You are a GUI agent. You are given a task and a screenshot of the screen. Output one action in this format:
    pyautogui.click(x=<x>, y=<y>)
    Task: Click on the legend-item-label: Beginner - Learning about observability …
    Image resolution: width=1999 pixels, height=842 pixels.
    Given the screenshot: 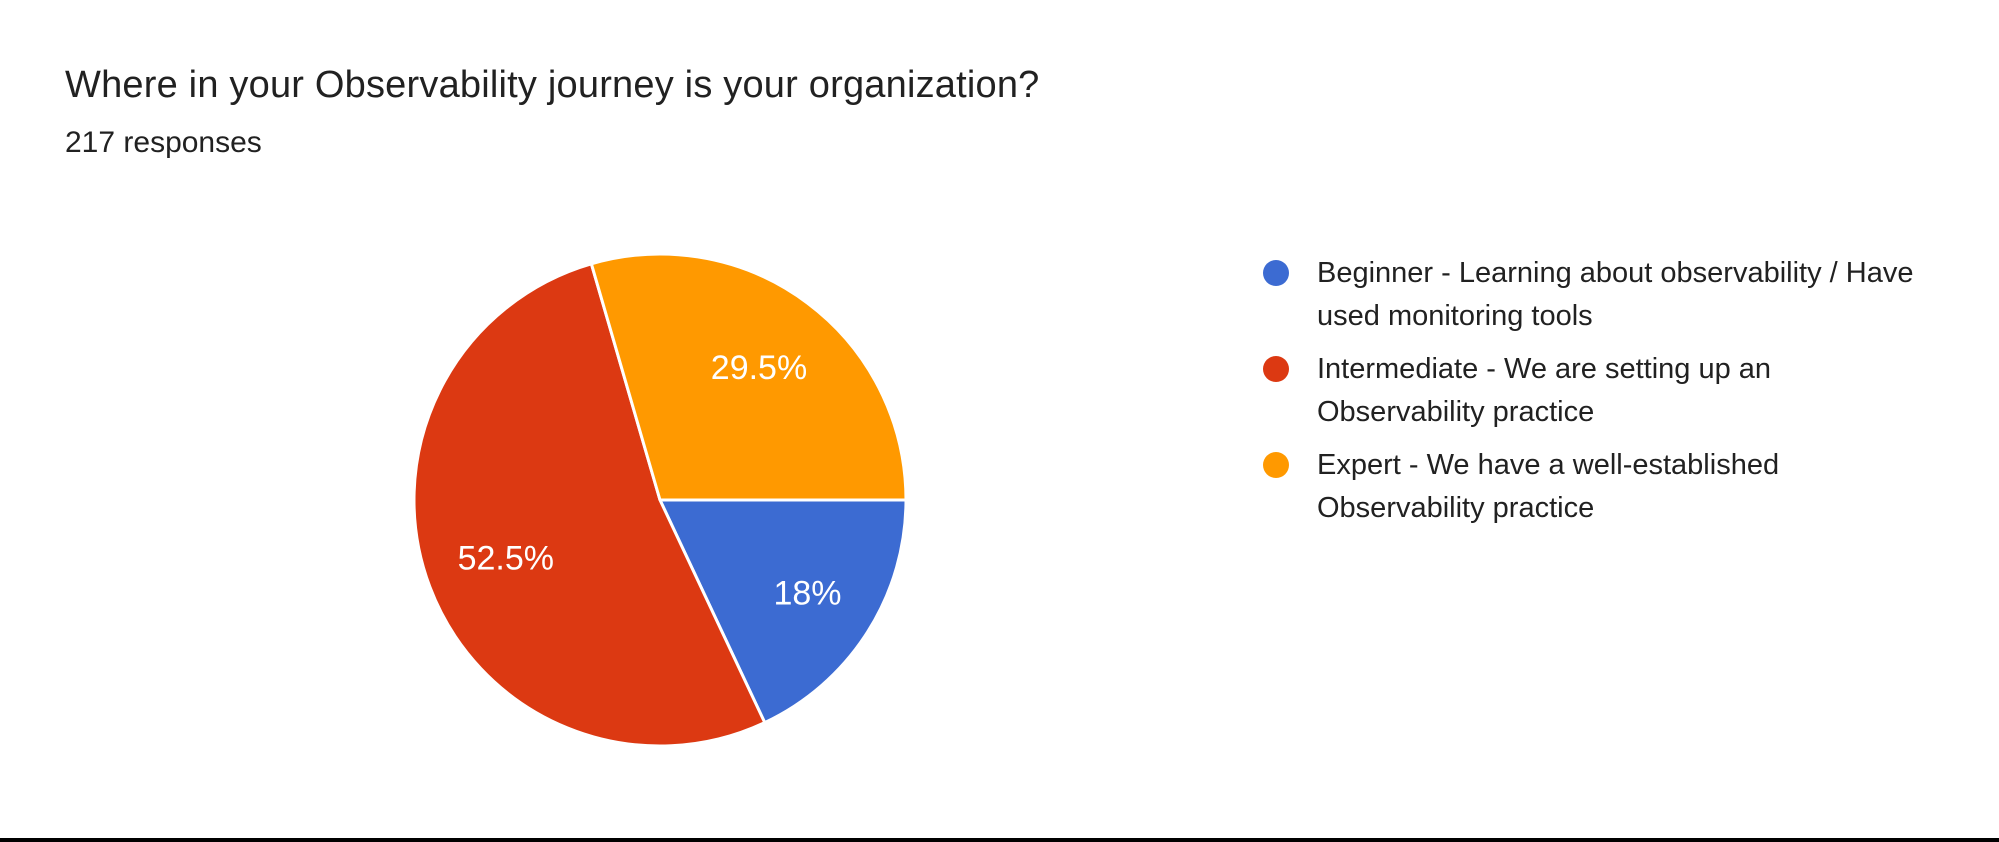 What is the action you would take?
    pyautogui.click(x=1615, y=294)
    